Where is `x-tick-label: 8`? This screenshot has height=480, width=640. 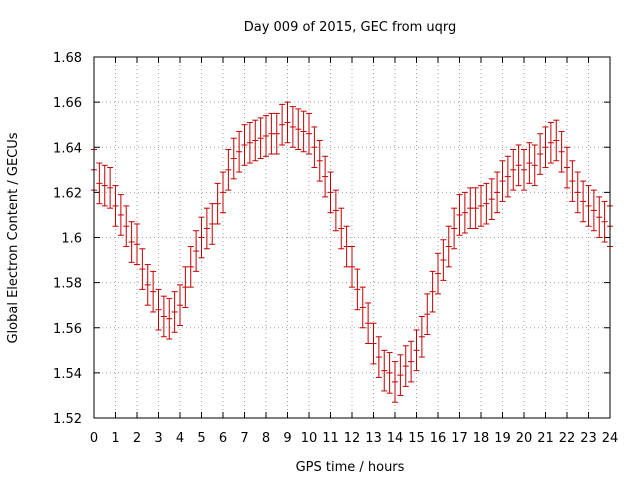
x-tick-label: 8 is located at coordinates (266, 438).